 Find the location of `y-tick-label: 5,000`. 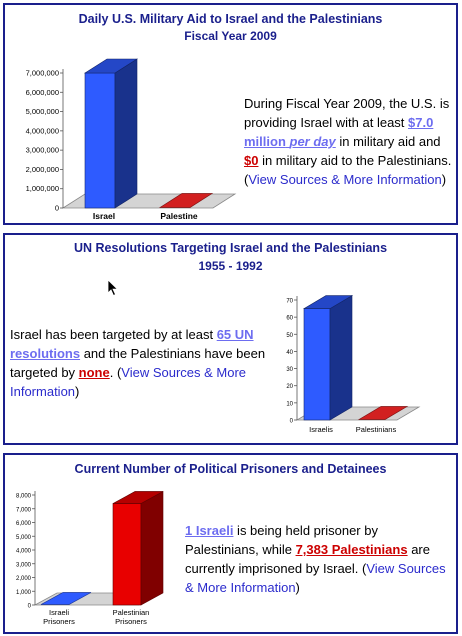

y-tick-label: 5,000 is located at coordinates (24, 538).